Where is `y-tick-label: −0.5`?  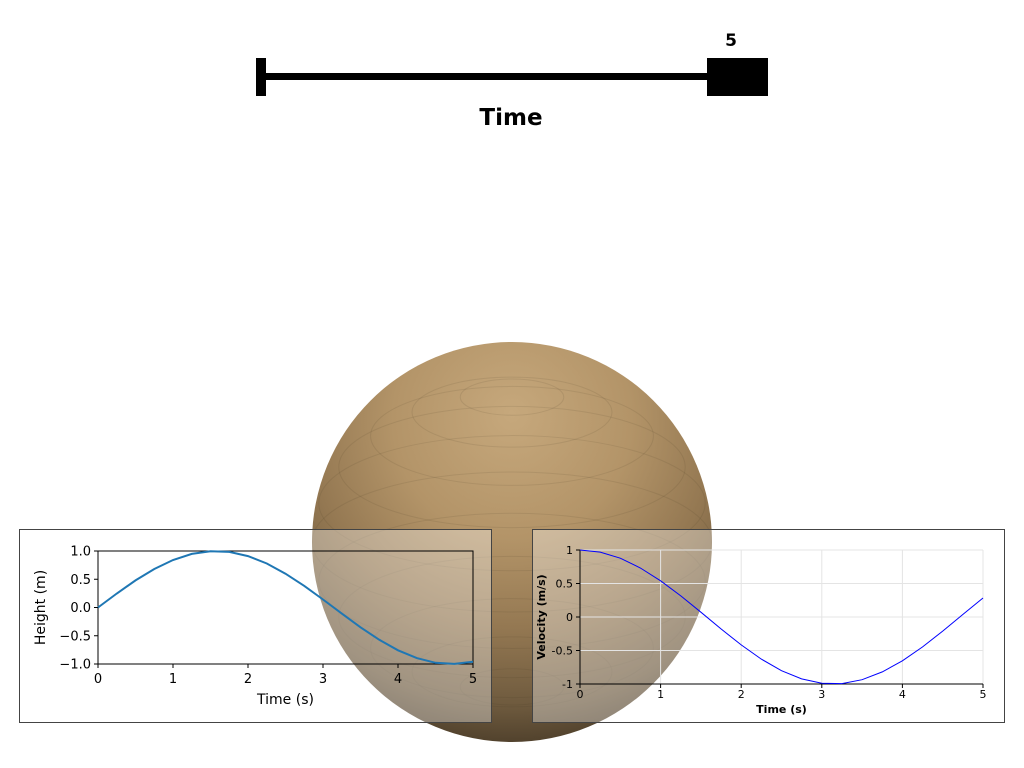 y-tick-label: −0.5 is located at coordinates (75, 636).